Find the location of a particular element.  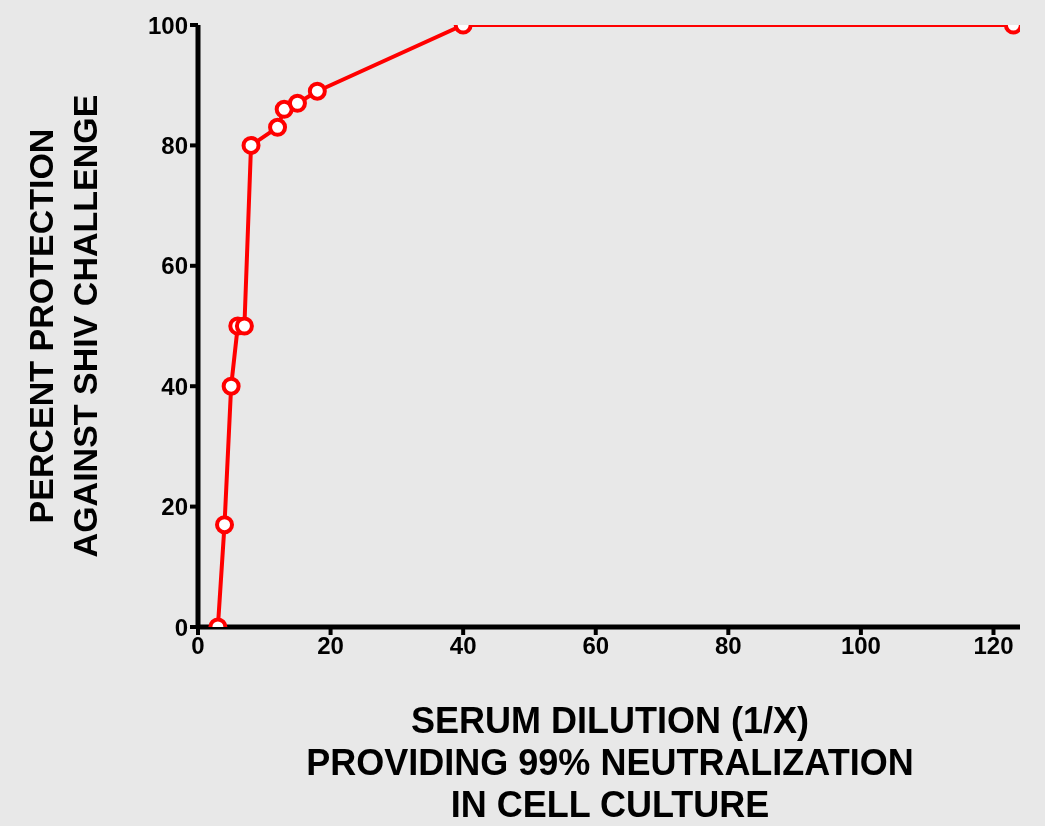

x-tick-label: 100 is located at coordinates (860, 646).